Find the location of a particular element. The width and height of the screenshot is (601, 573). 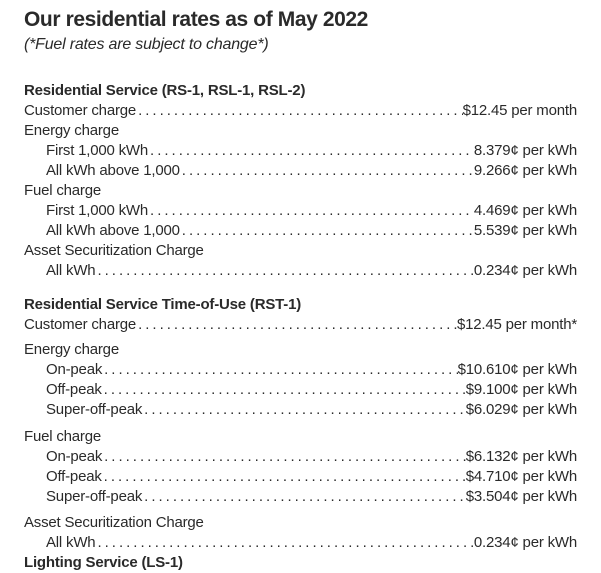

rate-row: All kWh above 1,000 9.266¢ per kWh is located at coordinates (300, 171).